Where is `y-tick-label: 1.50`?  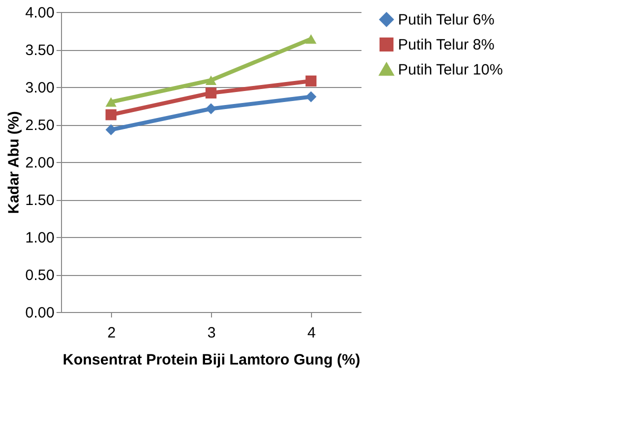 y-tick-label: 1.50 is located at coordinates (39, 200).